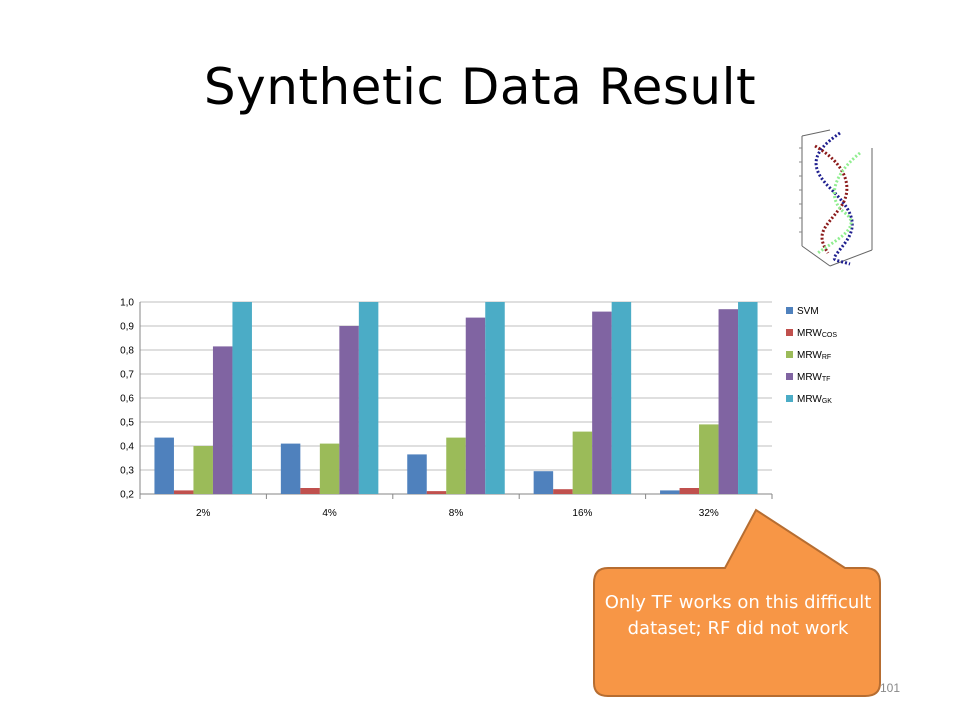 The width and height of the screenshot is (960, 720). Describe the element at coordinates (814, 399) in the screenshot. I see `legend-label: MRWGK` at that location.